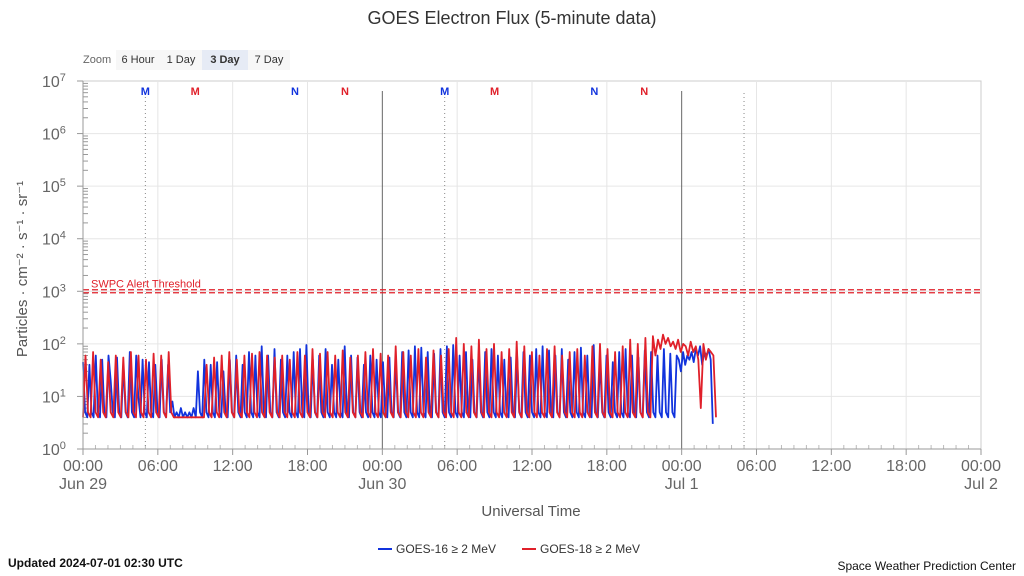 Image resolution: width=1024 pixels, height=576 pixels. Describe the element at coordinates (54, 291) in the screenshot. I see `y-tick-label: 10³` at that location.